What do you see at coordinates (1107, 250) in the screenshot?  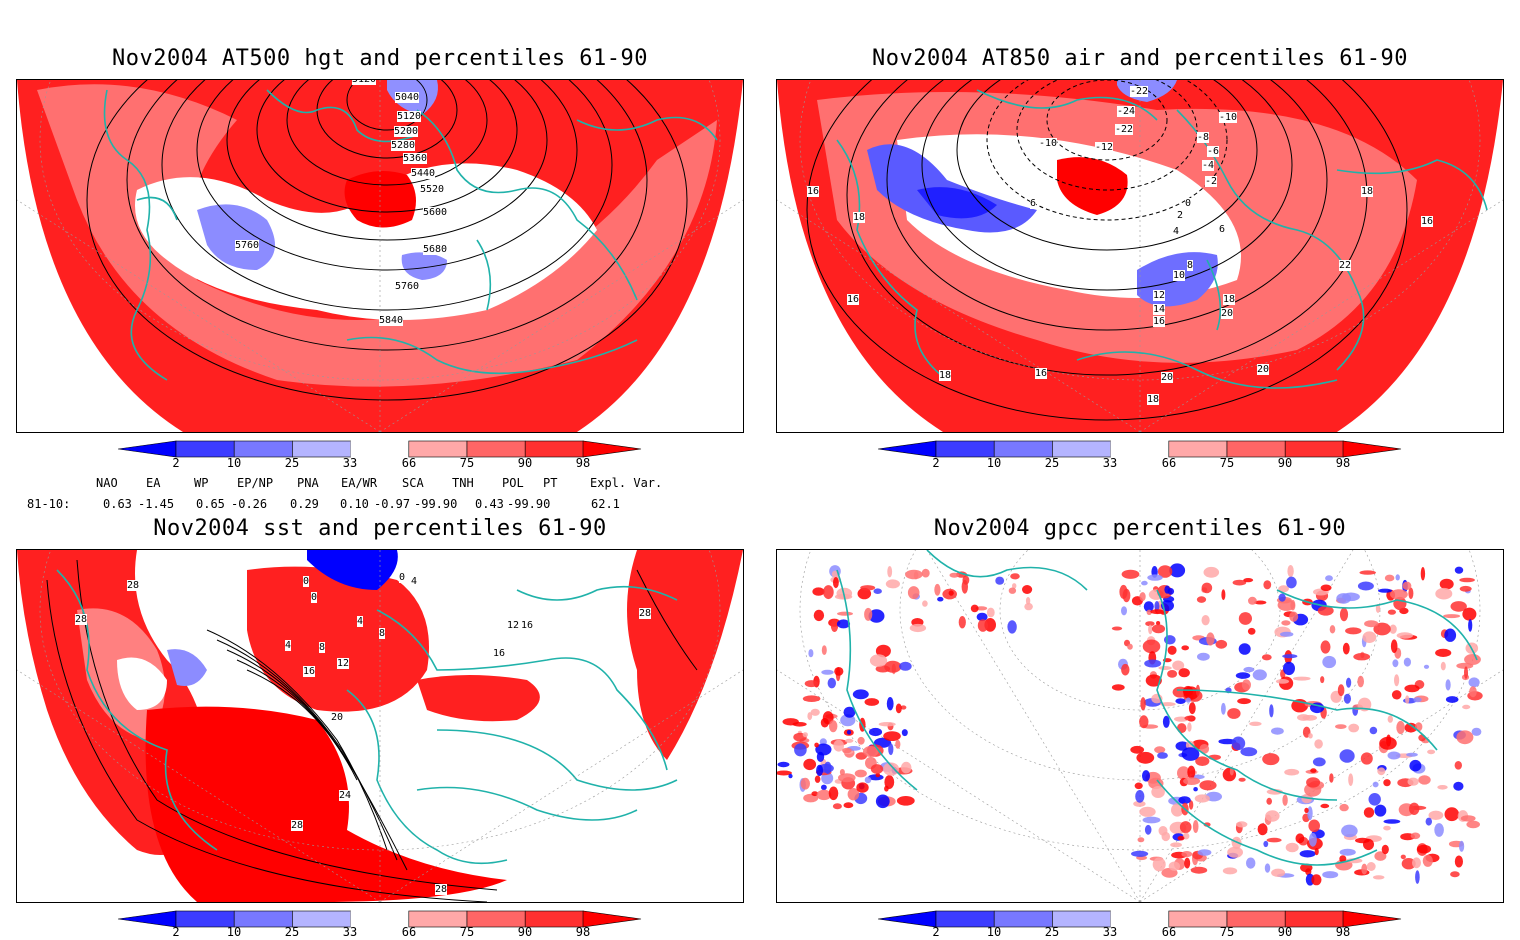 I see `temperature-contours` at bounding box center [1107, 250].